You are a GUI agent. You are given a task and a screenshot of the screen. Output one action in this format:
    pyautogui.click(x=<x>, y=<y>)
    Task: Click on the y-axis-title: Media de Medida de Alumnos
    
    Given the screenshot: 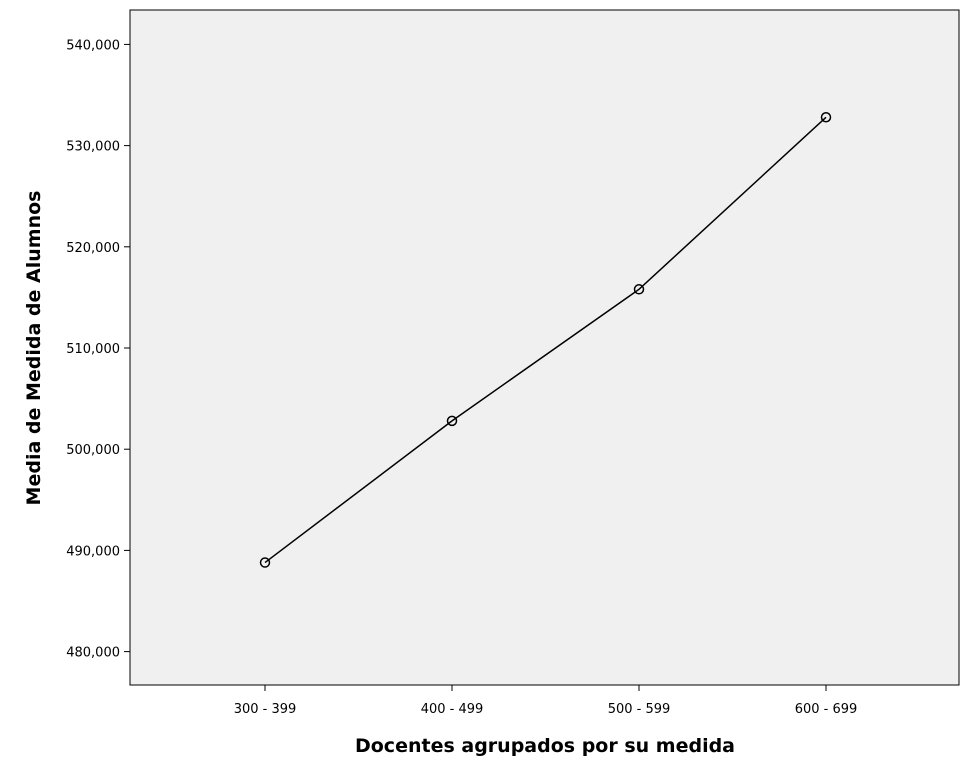 What is the action you would take?
    pyautogui.click(x=34, y=348)
    